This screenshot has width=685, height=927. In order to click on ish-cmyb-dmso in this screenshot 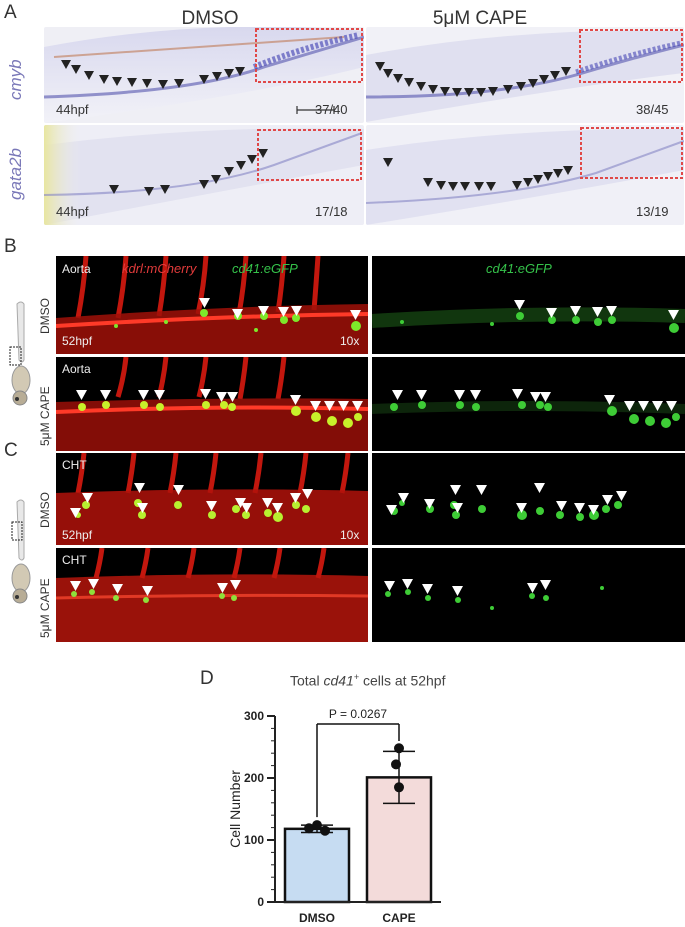, I will do `click(204, 75)`.